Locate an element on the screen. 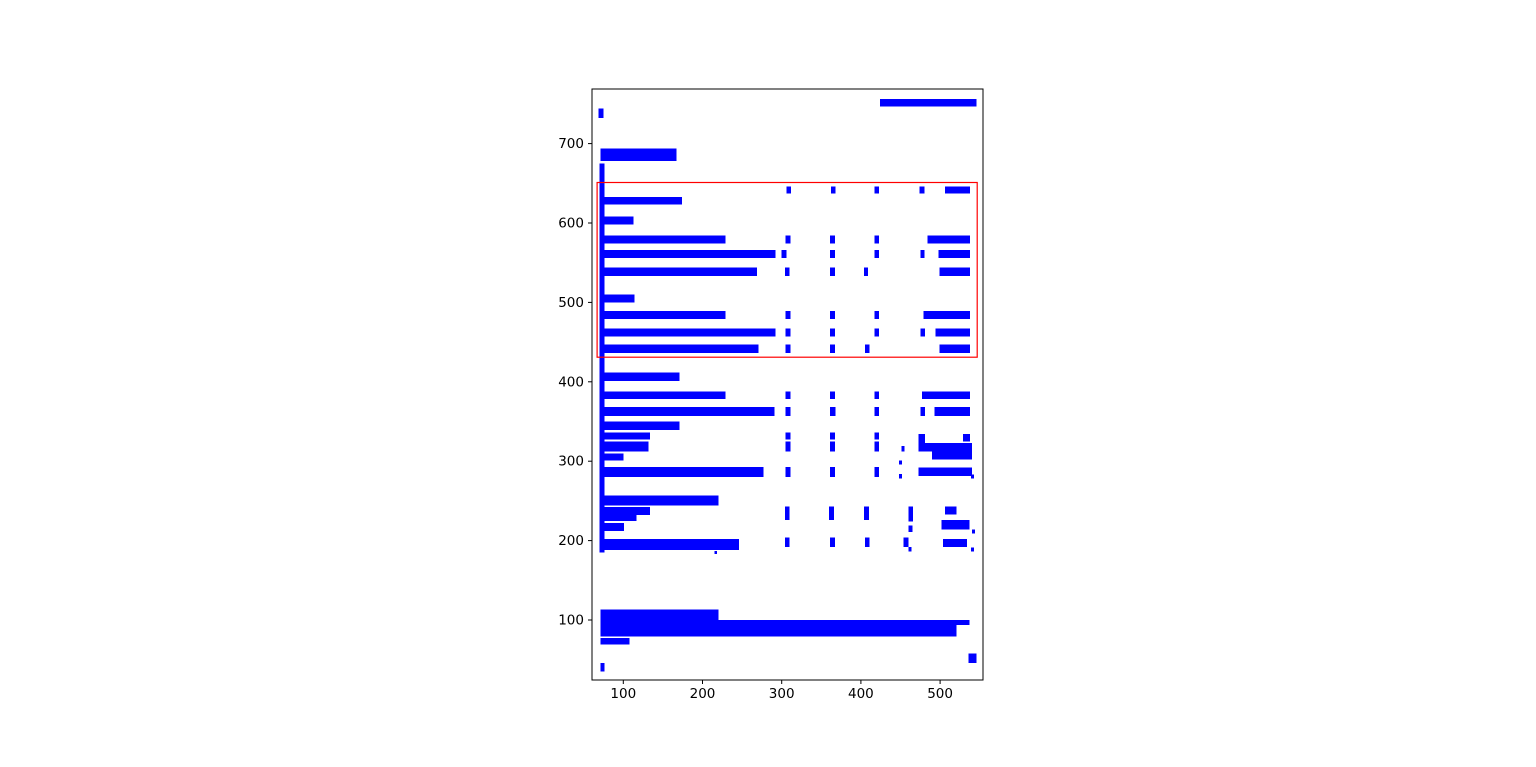 This screenshot has height=767, width=1536. y-tick-label: 300 is located at coordinates (571, 462).